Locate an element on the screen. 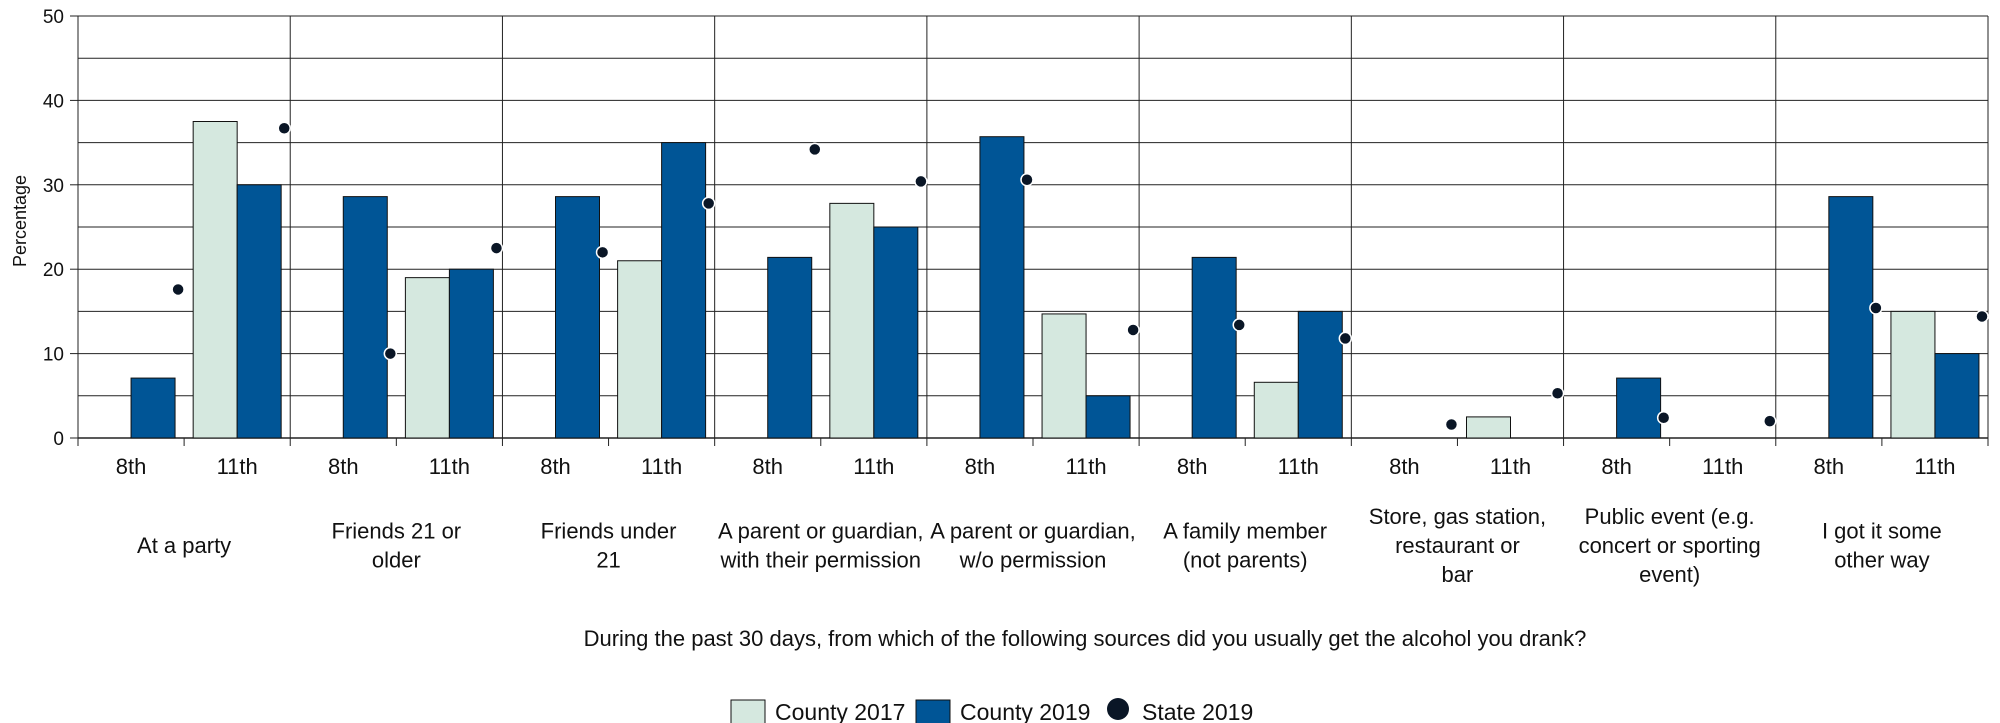 The height and width of the screenshot is (723, 2000). y-tick-label: 20 is located at coordinates (53, 270).